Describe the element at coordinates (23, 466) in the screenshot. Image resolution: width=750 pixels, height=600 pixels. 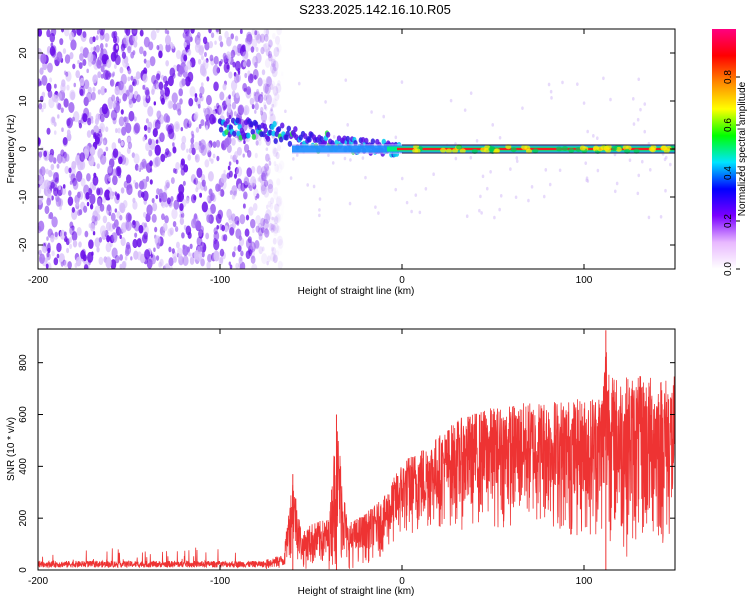
I see `snr-y-tick-label: 400` at that location.